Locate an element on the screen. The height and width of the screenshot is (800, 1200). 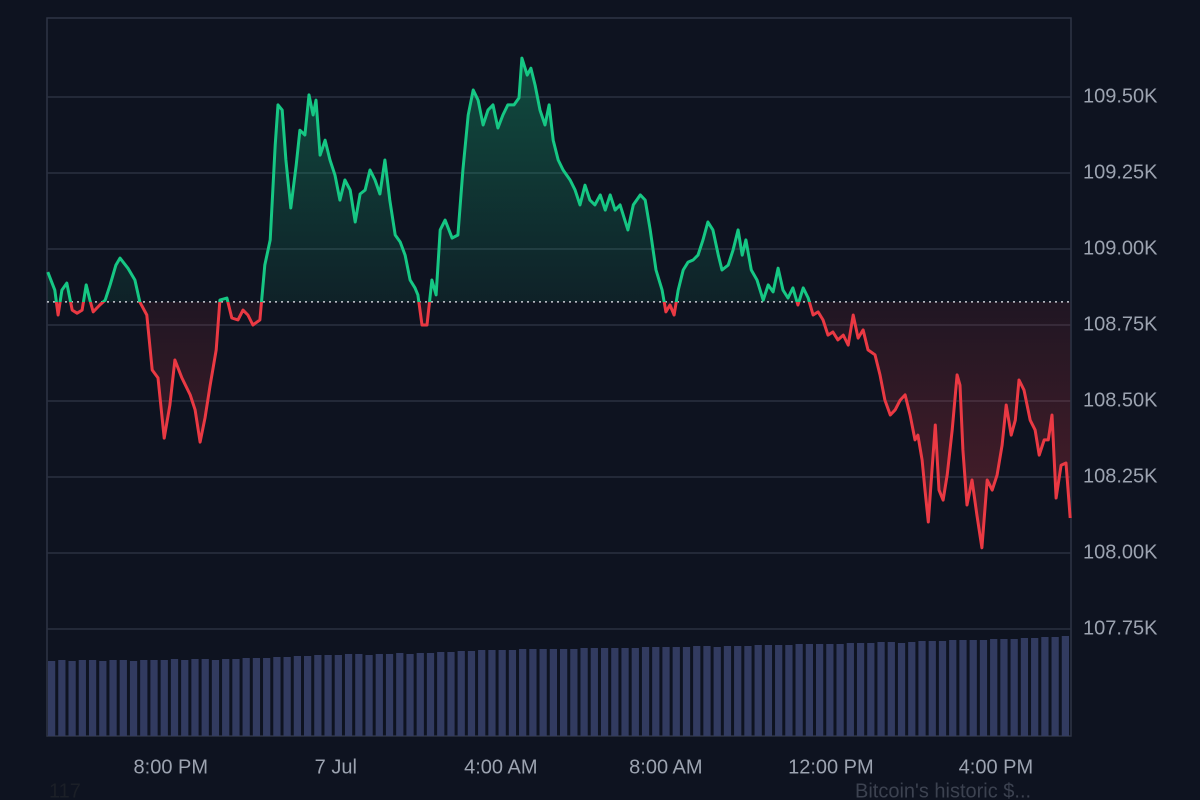
y-tick-label: 108.25K is located at coordinates (1120, 476).